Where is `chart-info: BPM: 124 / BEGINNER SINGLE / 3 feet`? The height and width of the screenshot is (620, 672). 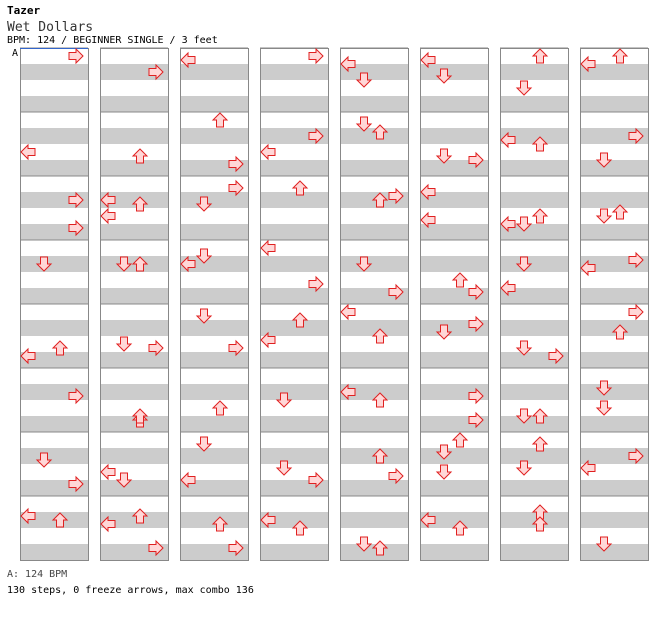 chart-info: BPM: 124 / BEGINNER SINGLE / 3 feet is located at coordinates (112, 40).